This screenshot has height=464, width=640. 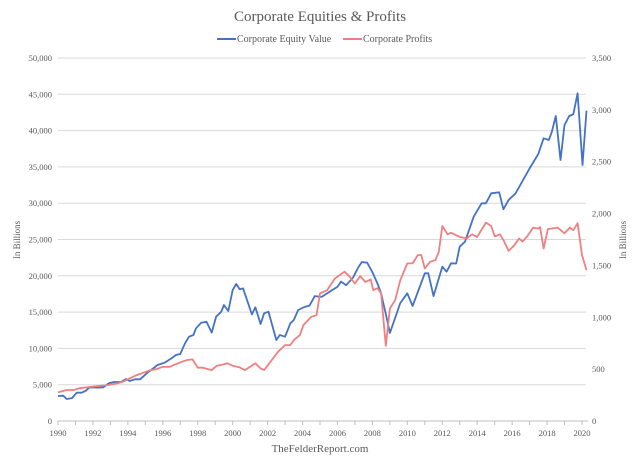 I want to click on right-axis-ticks: 0 500 1,000 1,500 2,000 2,500 3,000 3,500, so click(x=601, y=239).